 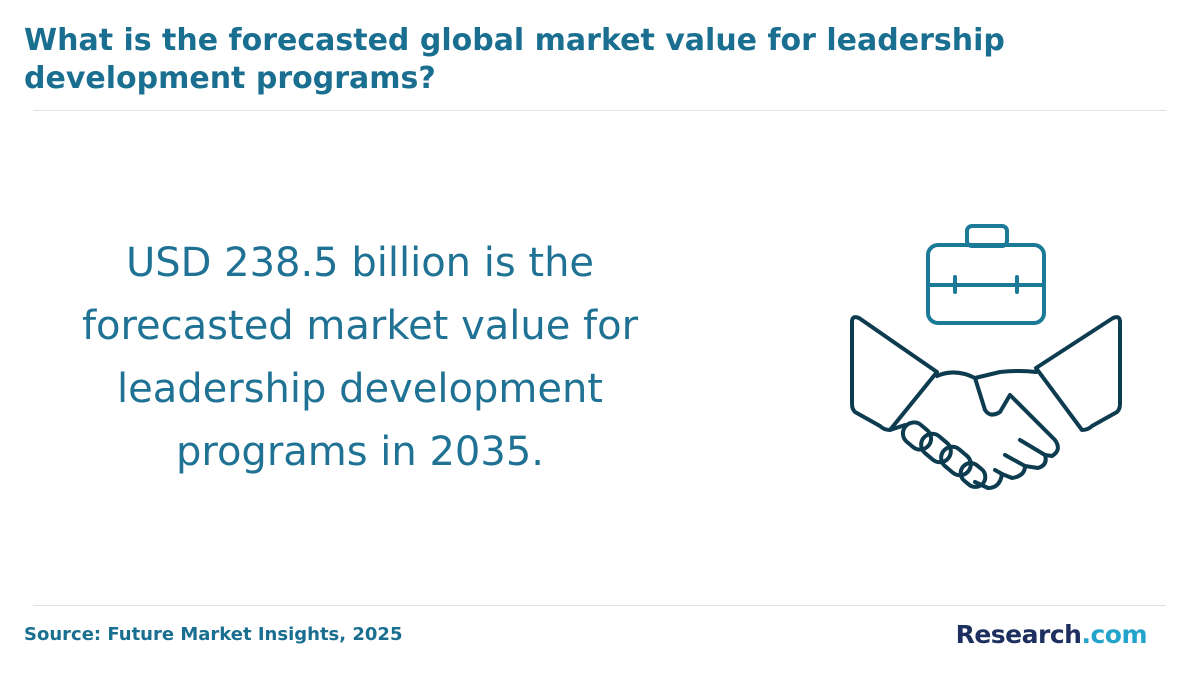 What do you see at coordinates (360, 326) in the screenshot?
I see `statement-line: forecasted market value for` at bounding box center [360, 326].